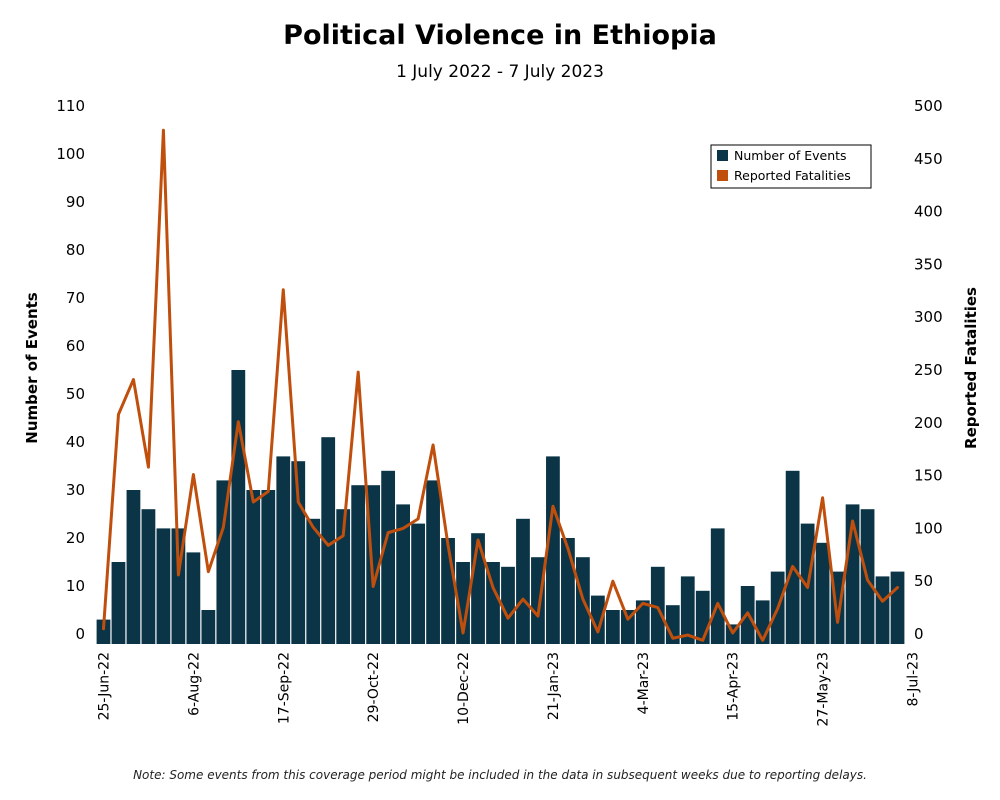 The image size is (1000, 800). I want to click on right-tick-label: 250, so click(928, 370).